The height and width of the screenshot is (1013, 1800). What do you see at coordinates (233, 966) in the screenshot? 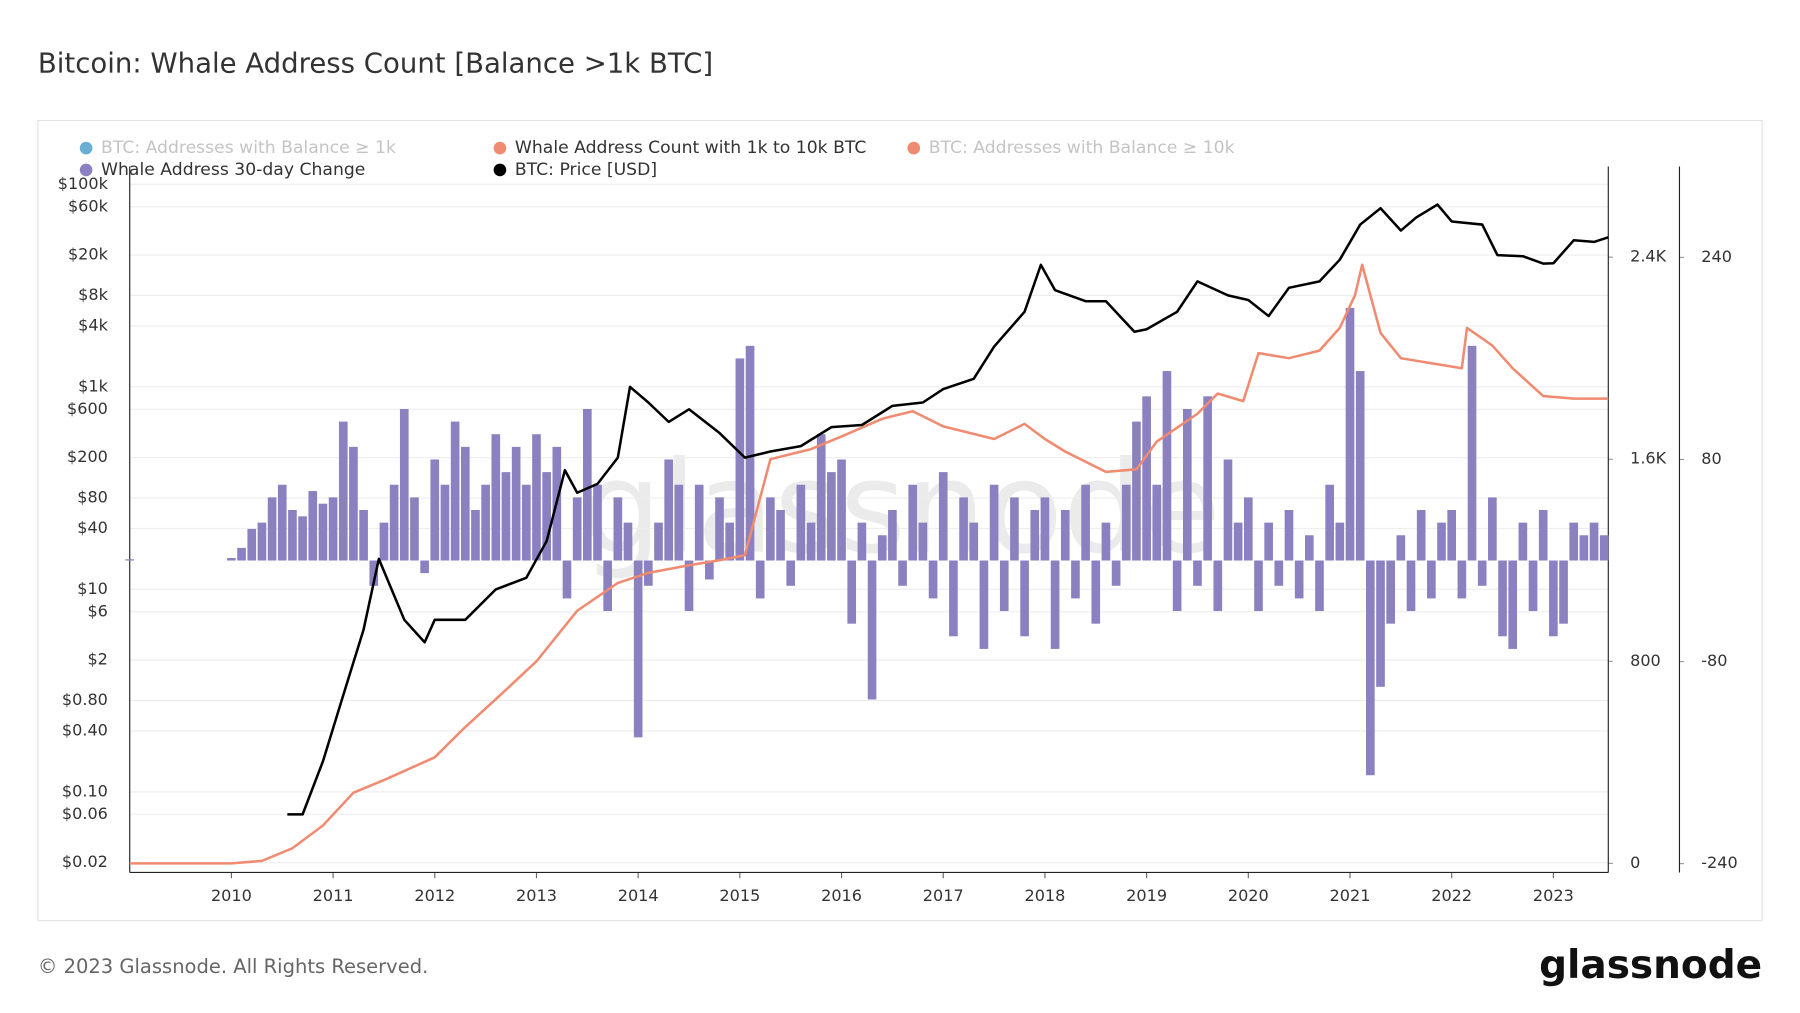
I see `copyright: © 2023 Glassnode. All Rights Reserved.` at bounding box center [233, 966].